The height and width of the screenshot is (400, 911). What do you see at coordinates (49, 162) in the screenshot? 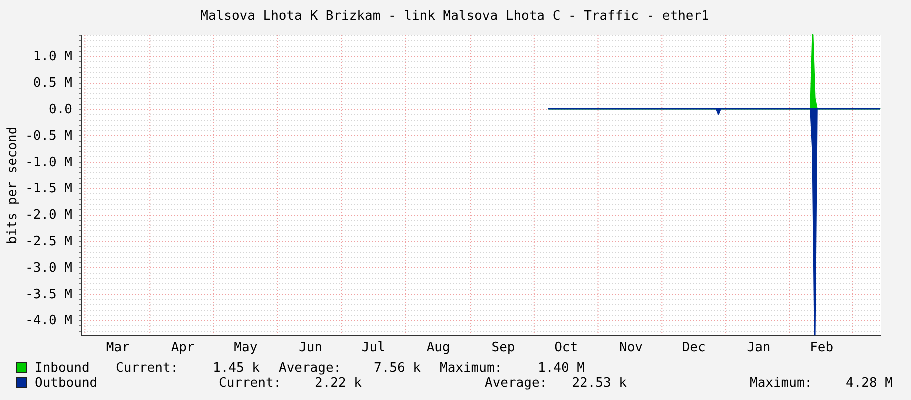
I see `y-tick-label: -1.0 M` at bounding box center [49, 162].